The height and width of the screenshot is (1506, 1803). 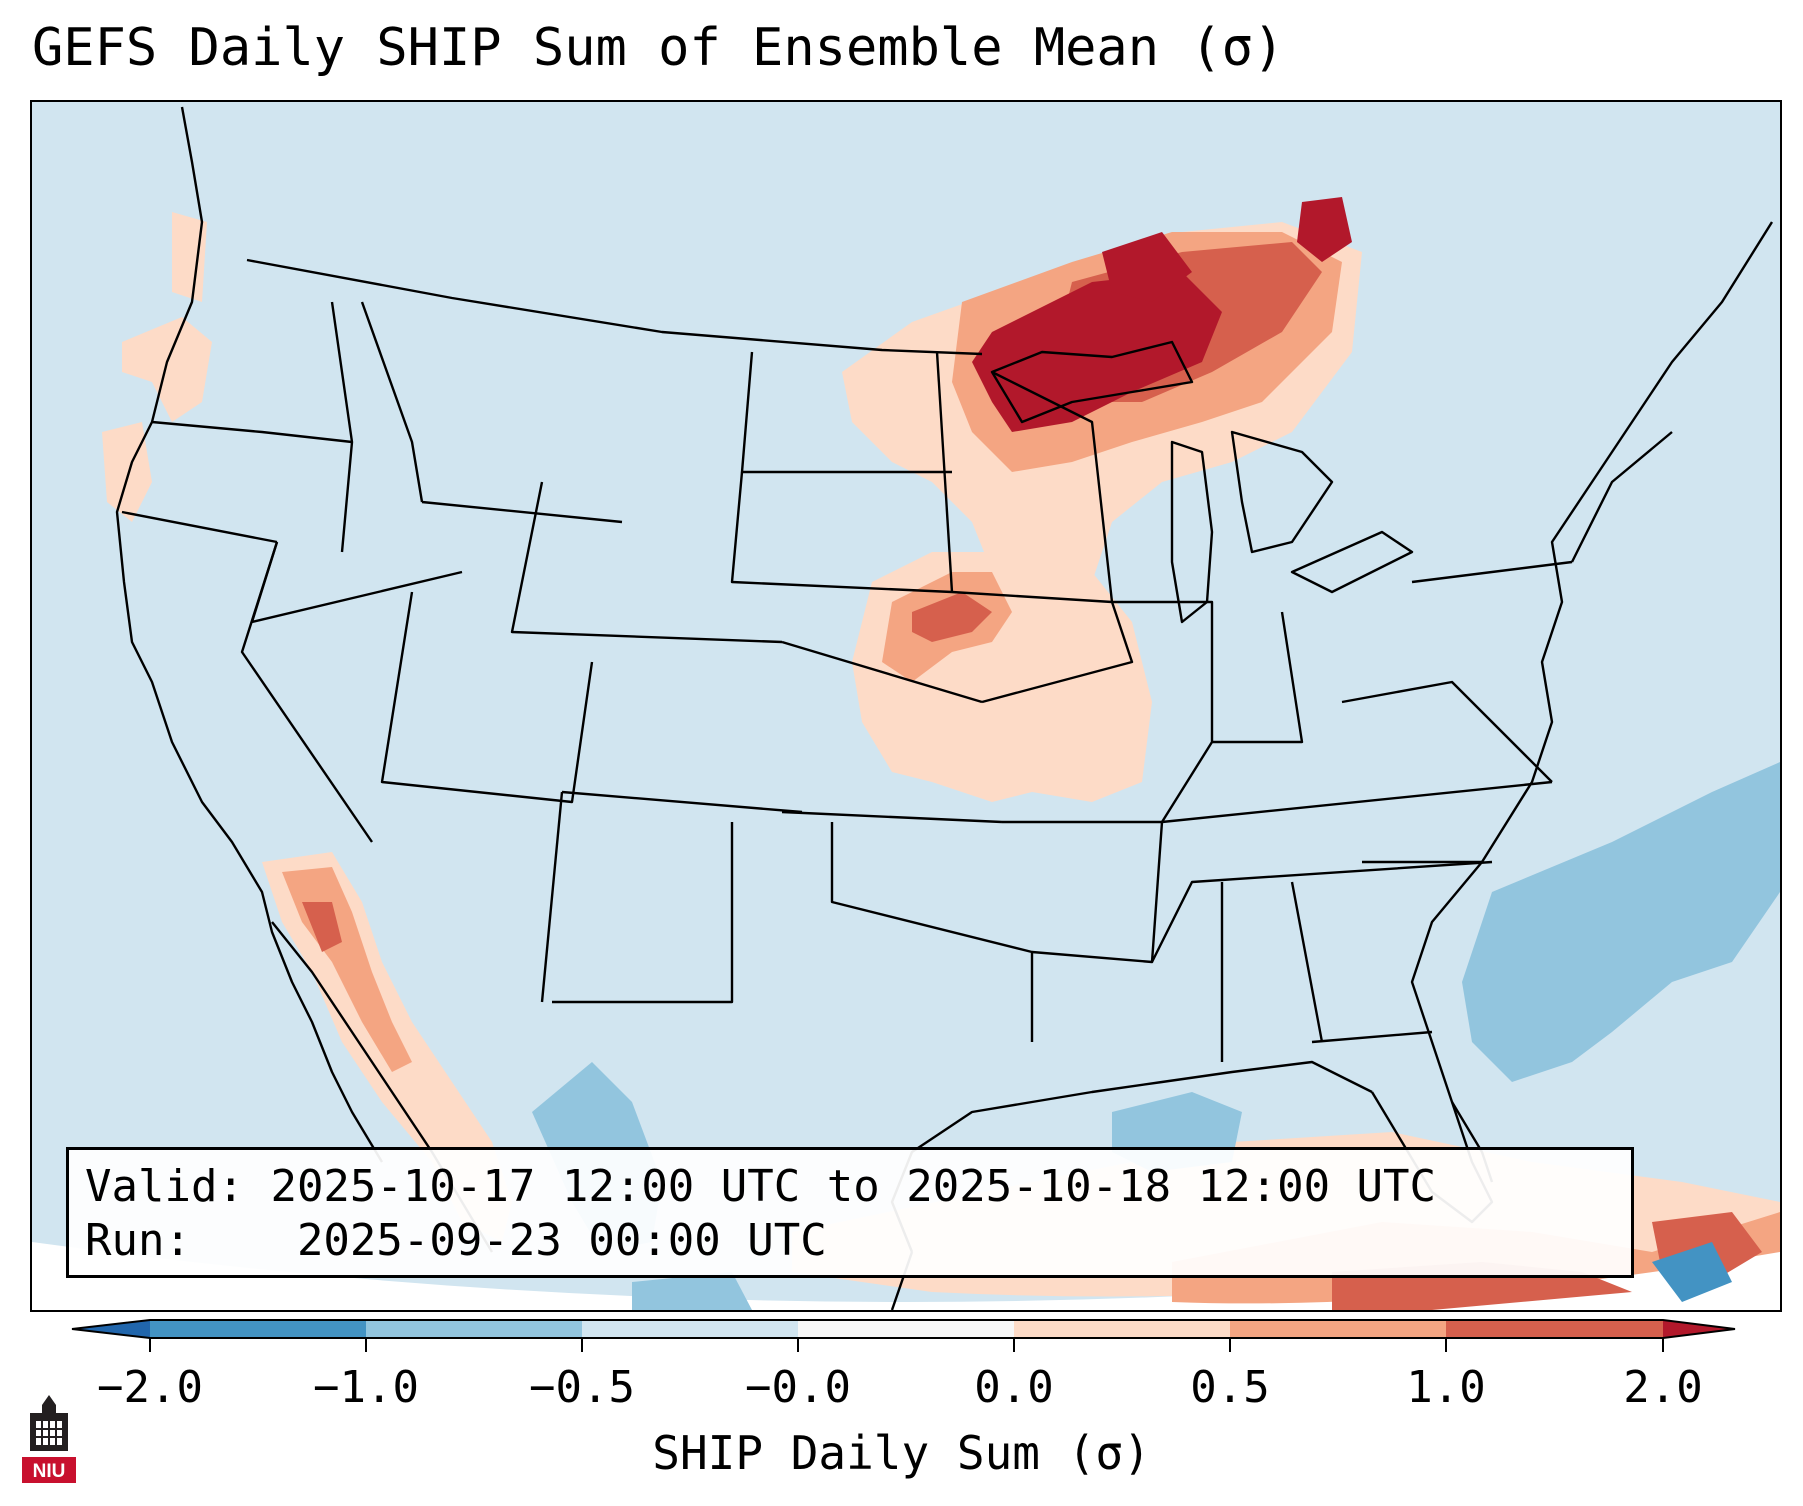 I want to click on niu-logo: NIU, so click(x=49, y=1439).